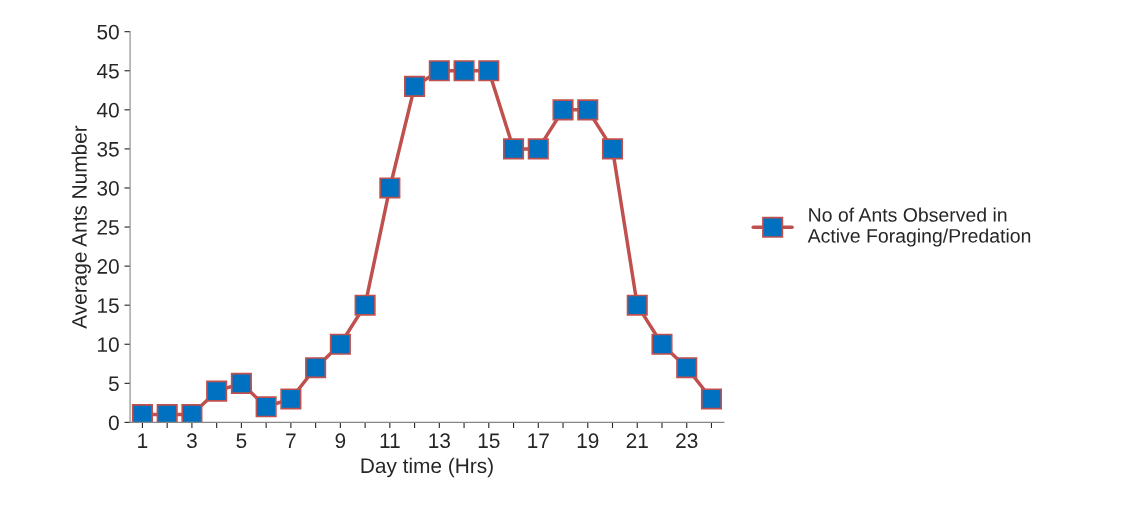  I want to click on y-tick-label: 35, so click(108, 149).